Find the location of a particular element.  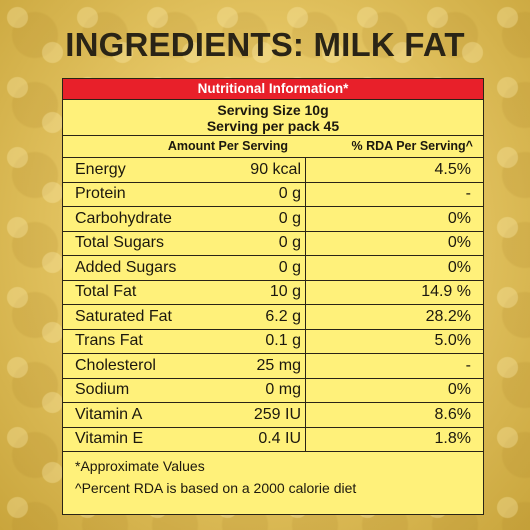

nutrient-name: Energy is located at coordinates (144, 170).